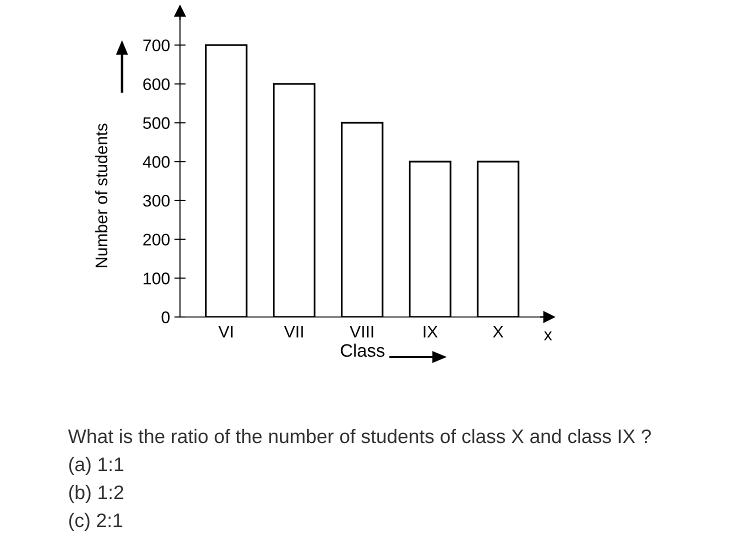 This screenshot has height=539, width=752. I want to click on x-tick-label: X, so click(498, 332).